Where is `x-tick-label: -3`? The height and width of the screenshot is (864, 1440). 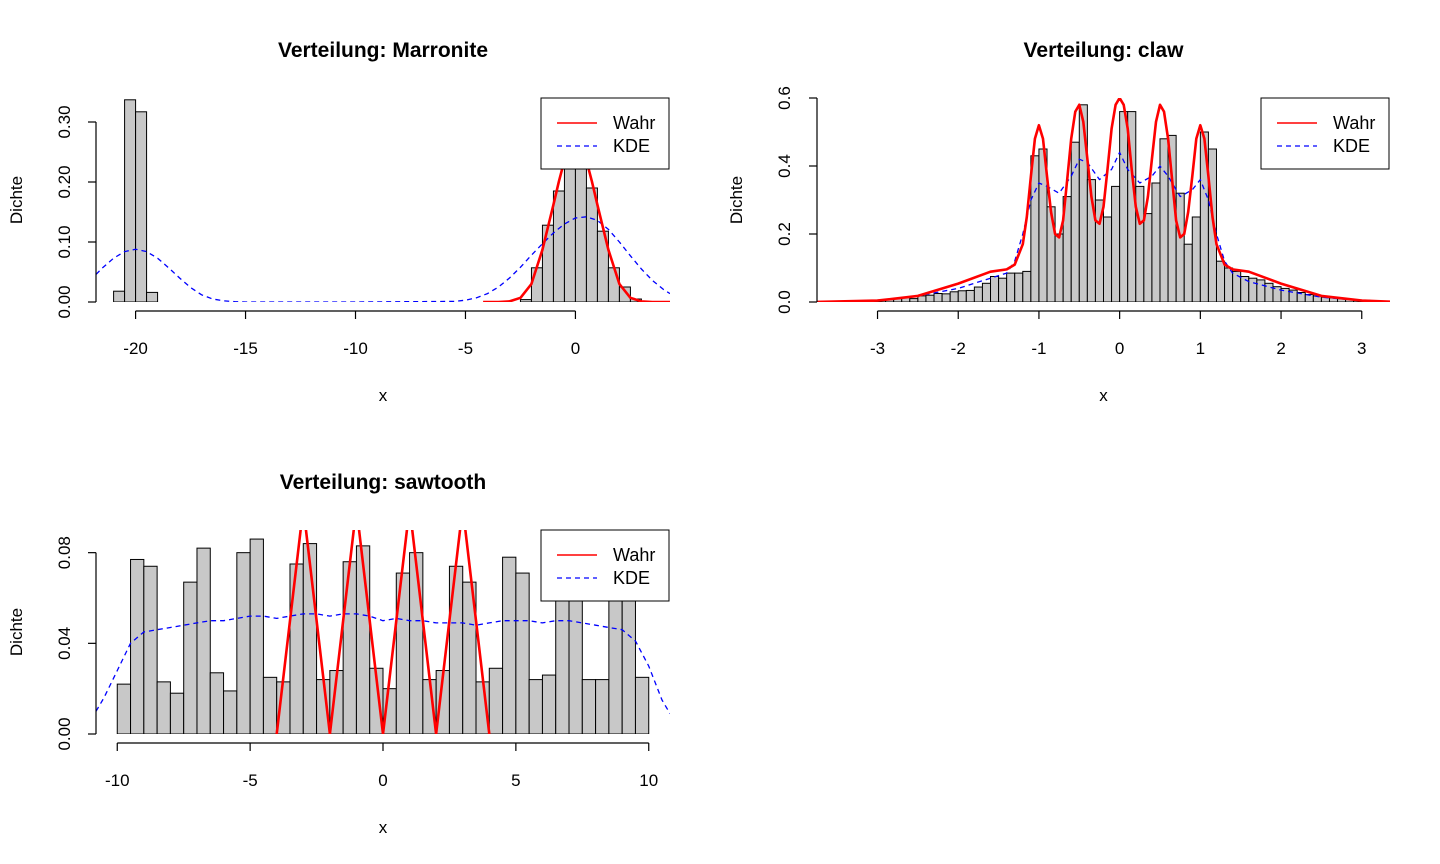 x-tick-label: -3 is located at coordinates (877, 348).